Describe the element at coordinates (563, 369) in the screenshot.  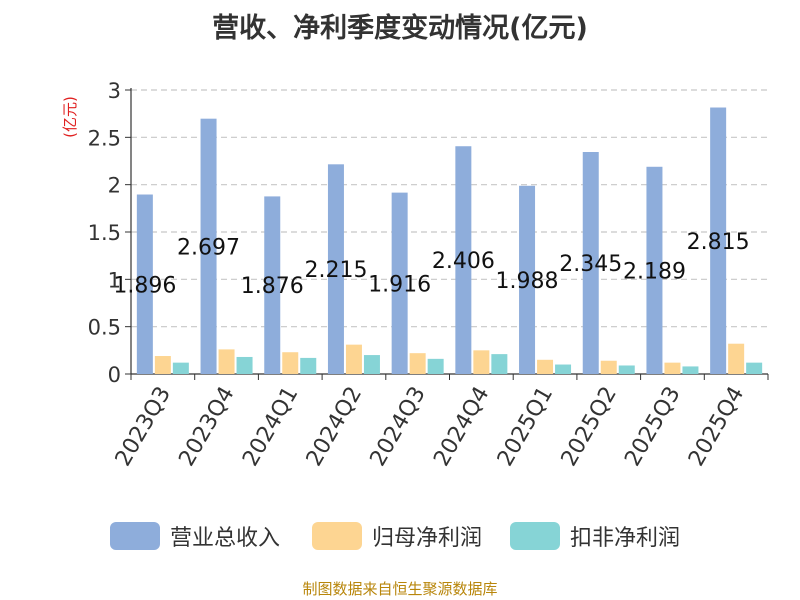
I see `bar-series3-2025Q1` at that location.